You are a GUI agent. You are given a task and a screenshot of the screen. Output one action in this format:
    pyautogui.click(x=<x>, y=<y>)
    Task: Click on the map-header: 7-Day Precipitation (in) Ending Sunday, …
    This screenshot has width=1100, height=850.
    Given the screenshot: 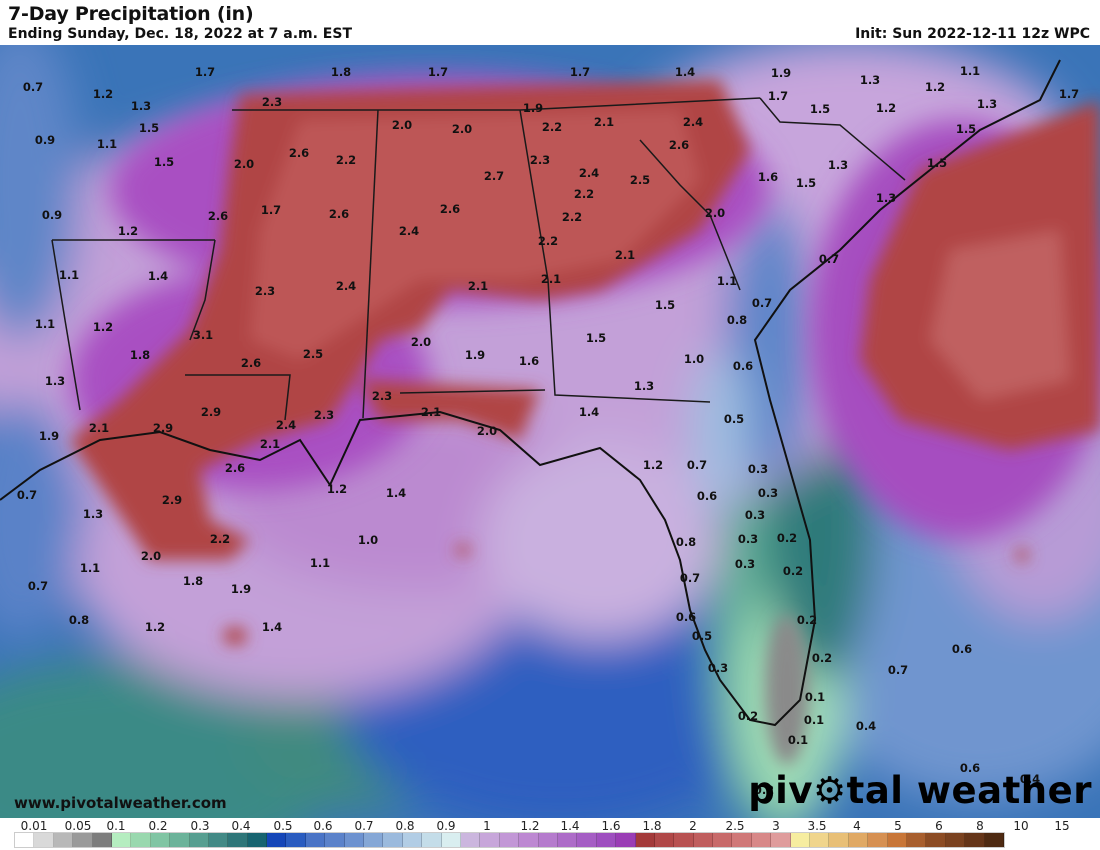 What is the action you would take?
    pyautogui.click(x=550, y=22)
    